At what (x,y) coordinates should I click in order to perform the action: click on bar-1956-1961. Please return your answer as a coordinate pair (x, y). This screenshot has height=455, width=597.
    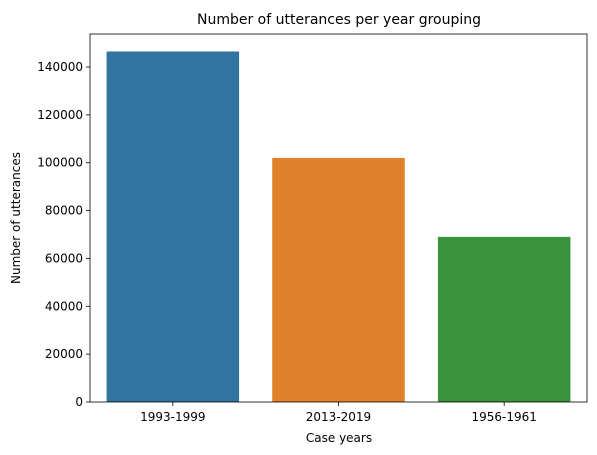
    Looking at the image, I should click on (504, 319).